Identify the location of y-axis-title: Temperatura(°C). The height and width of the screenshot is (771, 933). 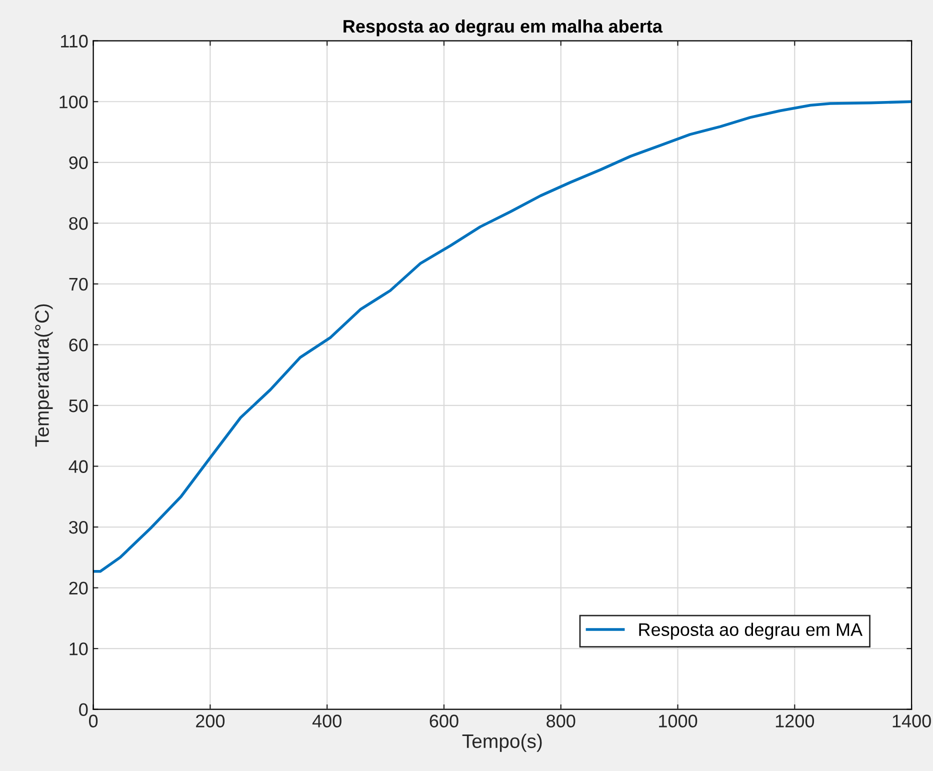
(43, 375).